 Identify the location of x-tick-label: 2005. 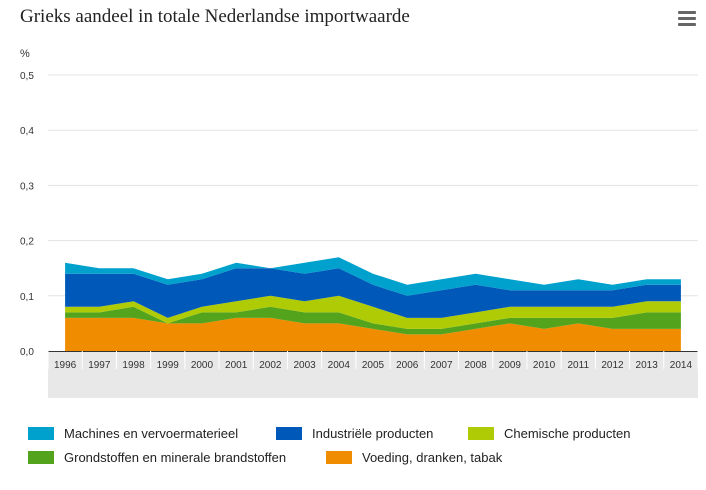
(373, 365).